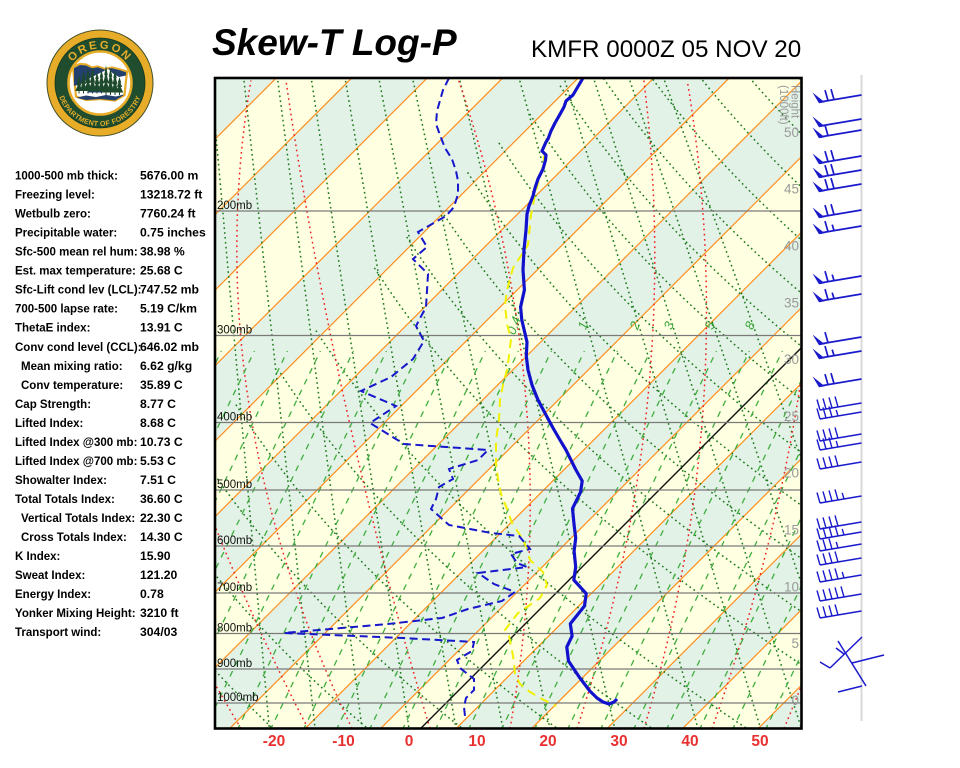 The image size is (960, 768). I want to click on svg-text: 700-500 lapse rate:, so click(66, 310).